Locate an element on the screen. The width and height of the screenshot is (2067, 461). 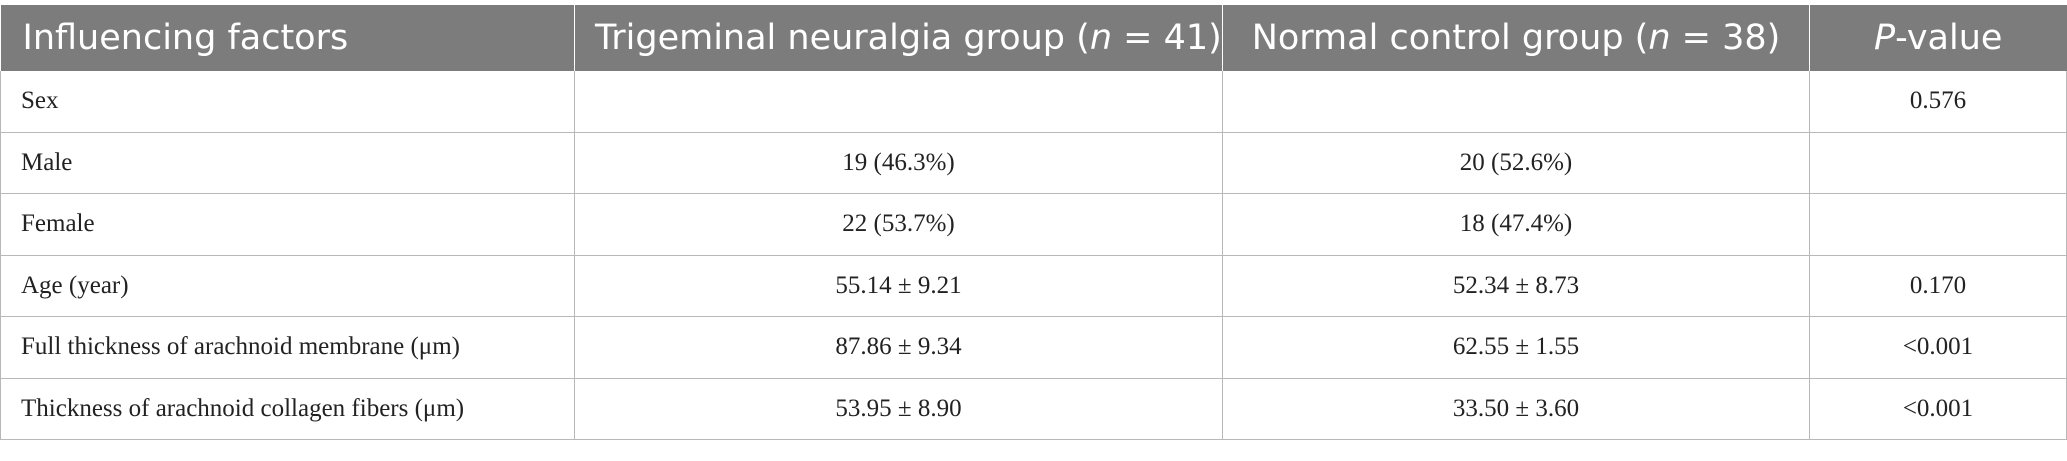
cell-tn: 22 (53.7%) is located at coordinates (898, 224).